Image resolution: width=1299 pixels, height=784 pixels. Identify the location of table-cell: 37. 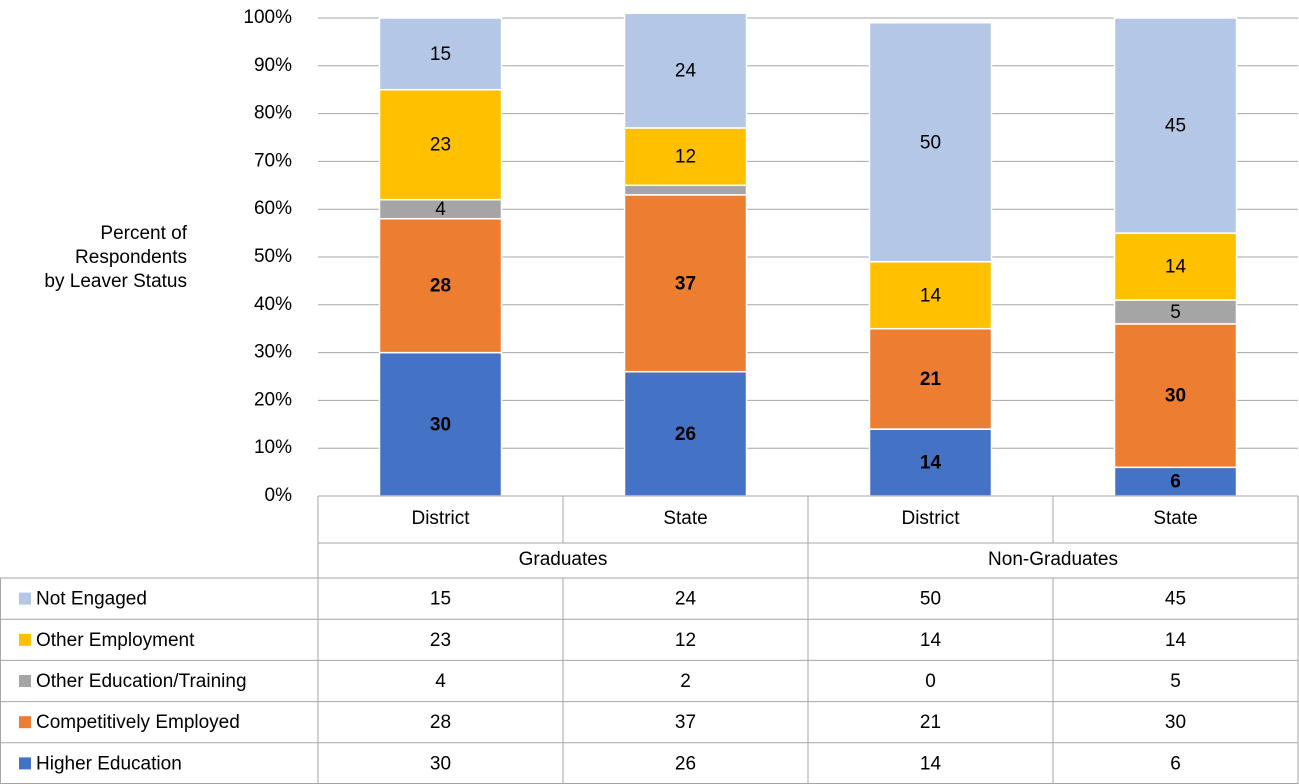
(685, 722).